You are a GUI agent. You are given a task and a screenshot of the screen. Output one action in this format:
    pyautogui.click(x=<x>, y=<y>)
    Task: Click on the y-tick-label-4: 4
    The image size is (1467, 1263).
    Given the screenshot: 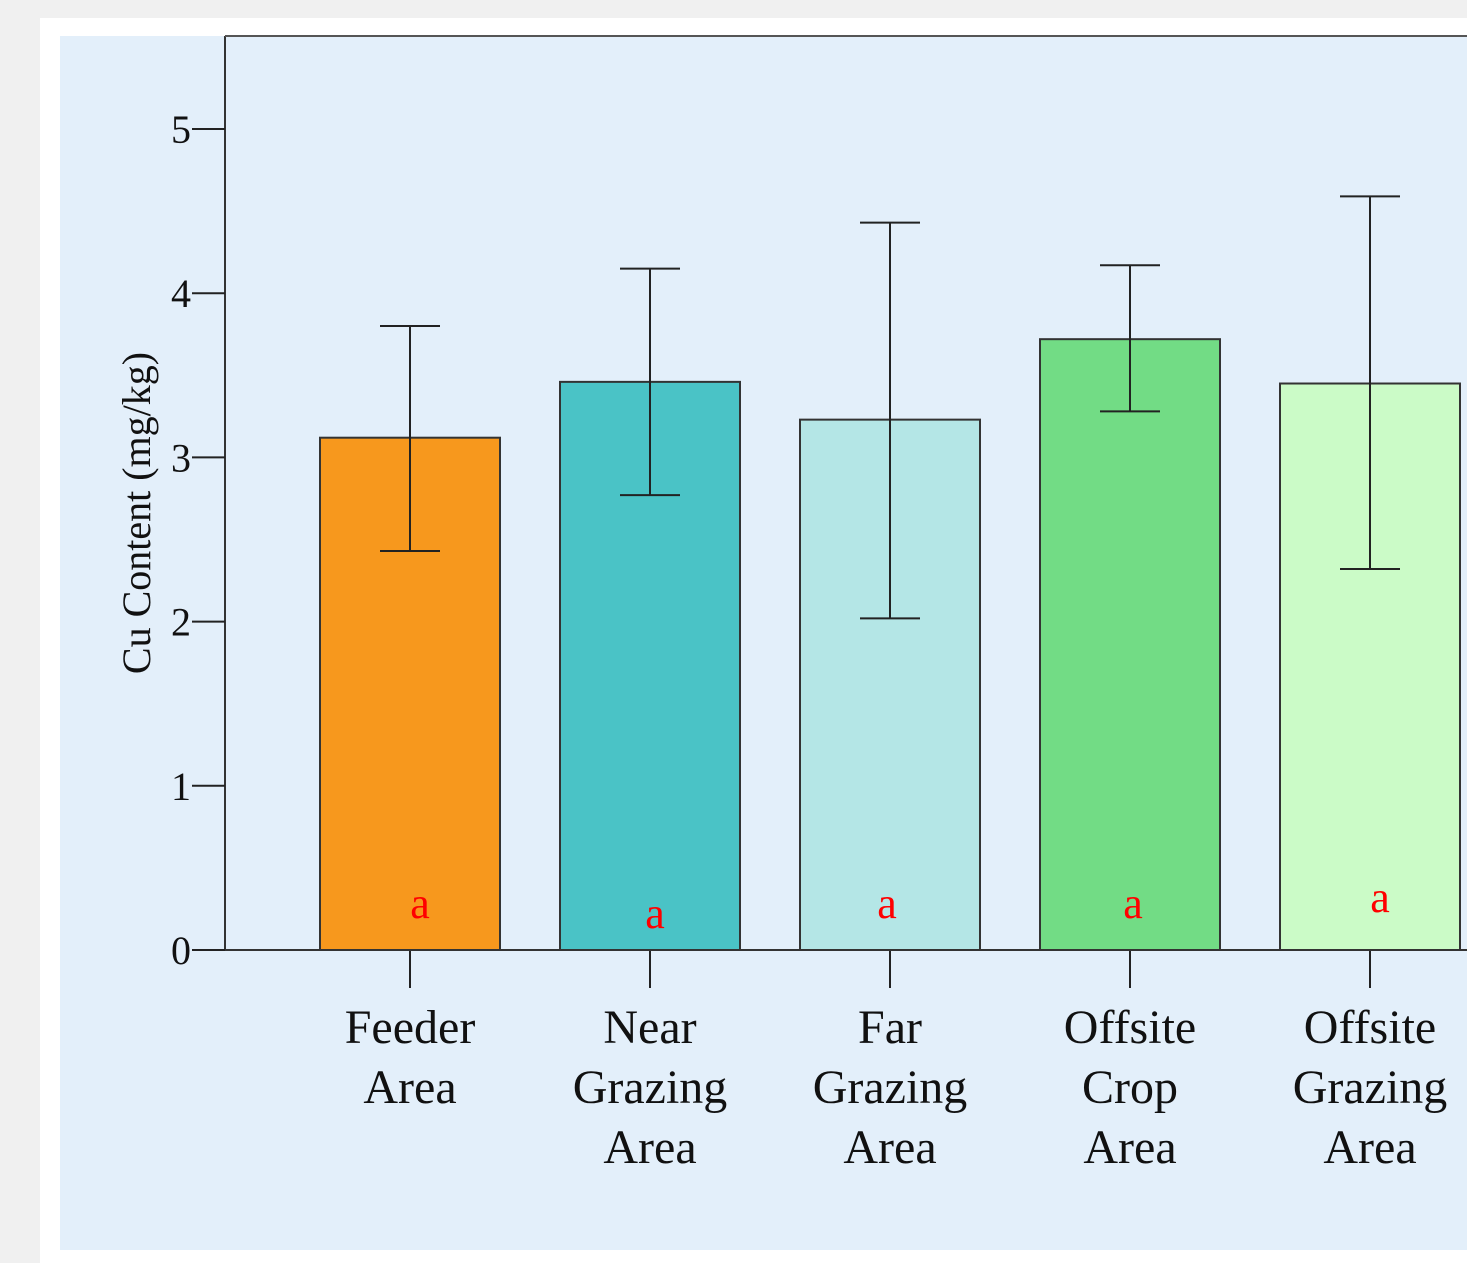 What is the action you would take?
    pyautogui.click(x=181, y=293)
    